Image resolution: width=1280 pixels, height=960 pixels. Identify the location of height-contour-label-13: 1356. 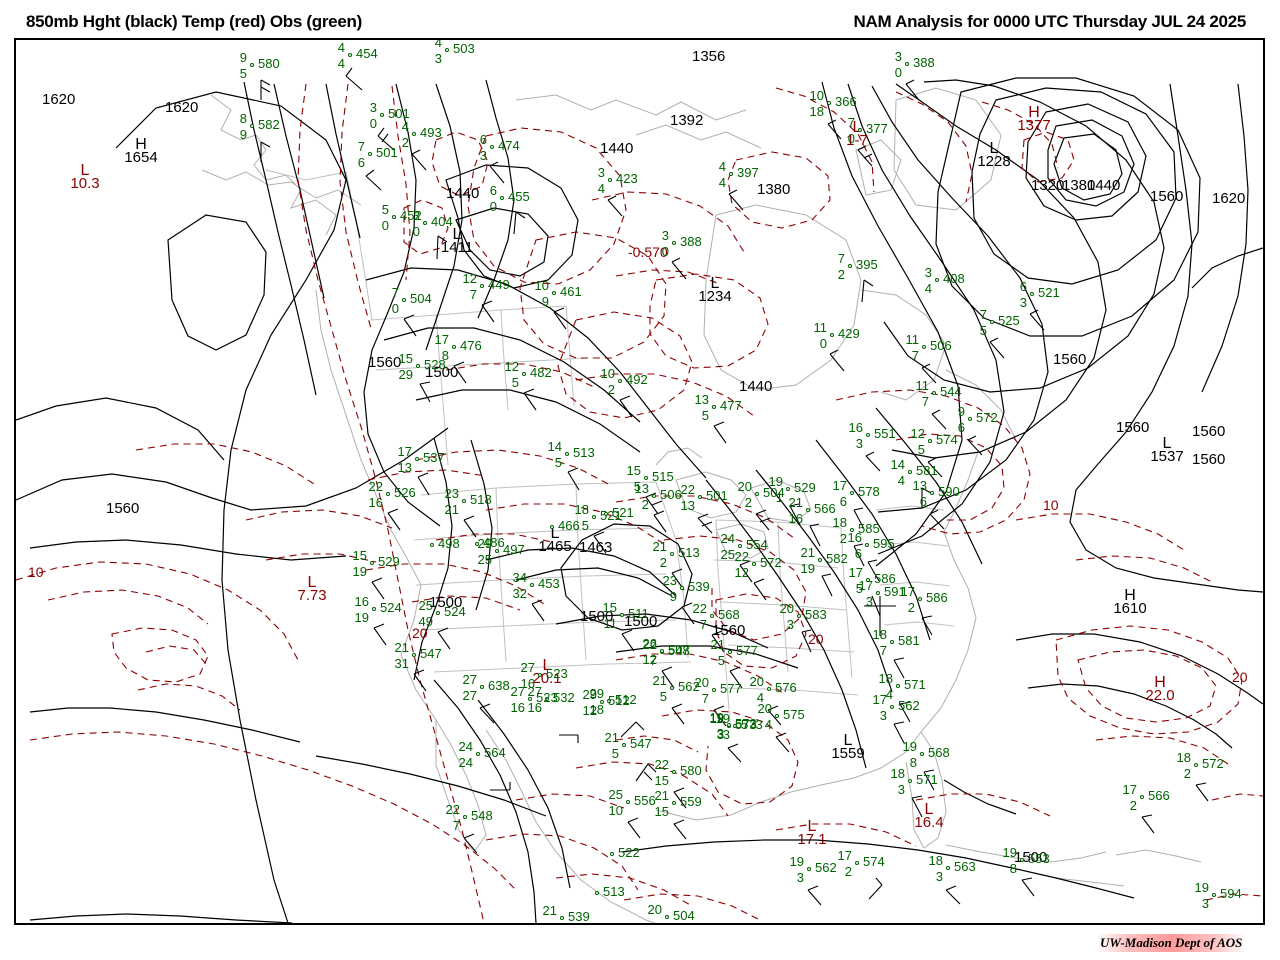
(709, 56).